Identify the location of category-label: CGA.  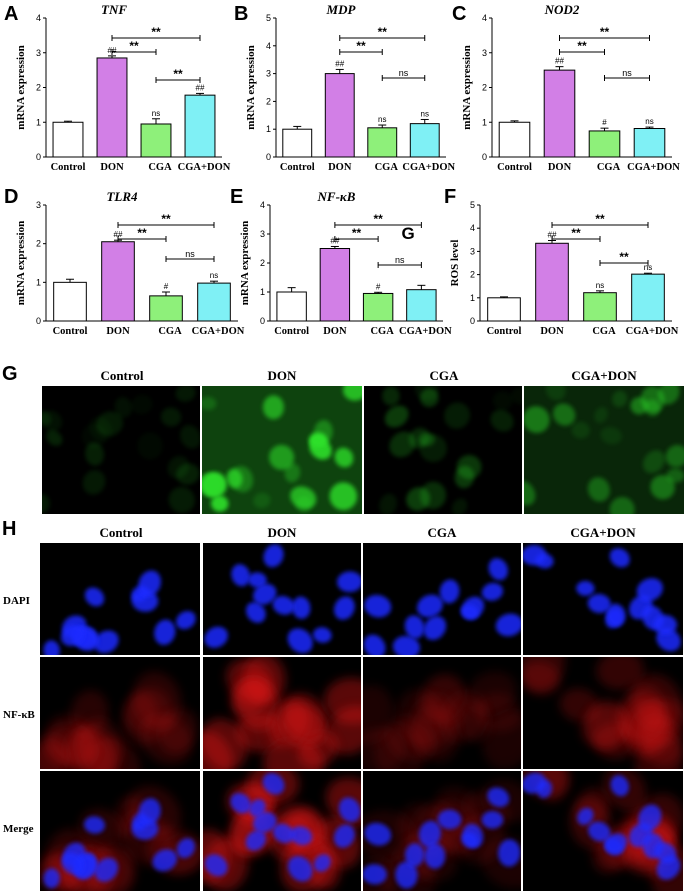
(382, 331).